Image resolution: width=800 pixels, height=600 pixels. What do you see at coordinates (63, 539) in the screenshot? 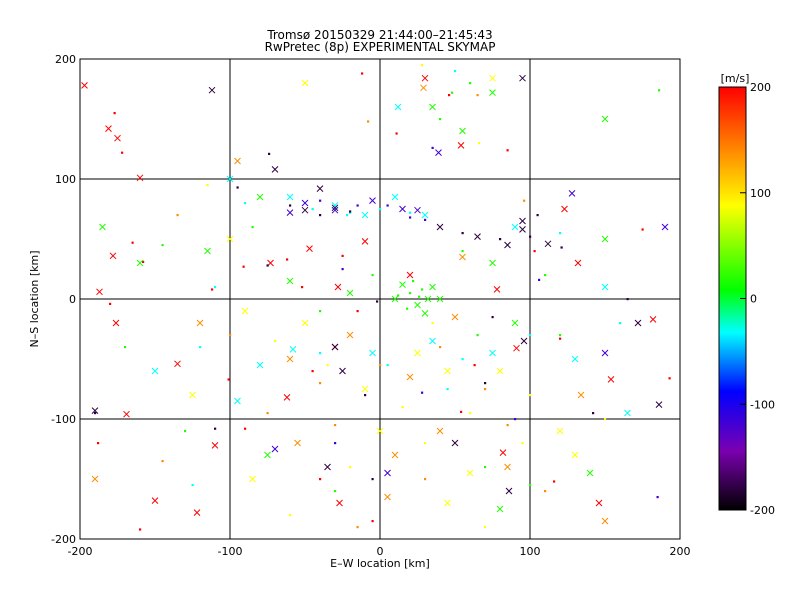
I see `y-tick-label: -200` at bounding box center [63, 539].